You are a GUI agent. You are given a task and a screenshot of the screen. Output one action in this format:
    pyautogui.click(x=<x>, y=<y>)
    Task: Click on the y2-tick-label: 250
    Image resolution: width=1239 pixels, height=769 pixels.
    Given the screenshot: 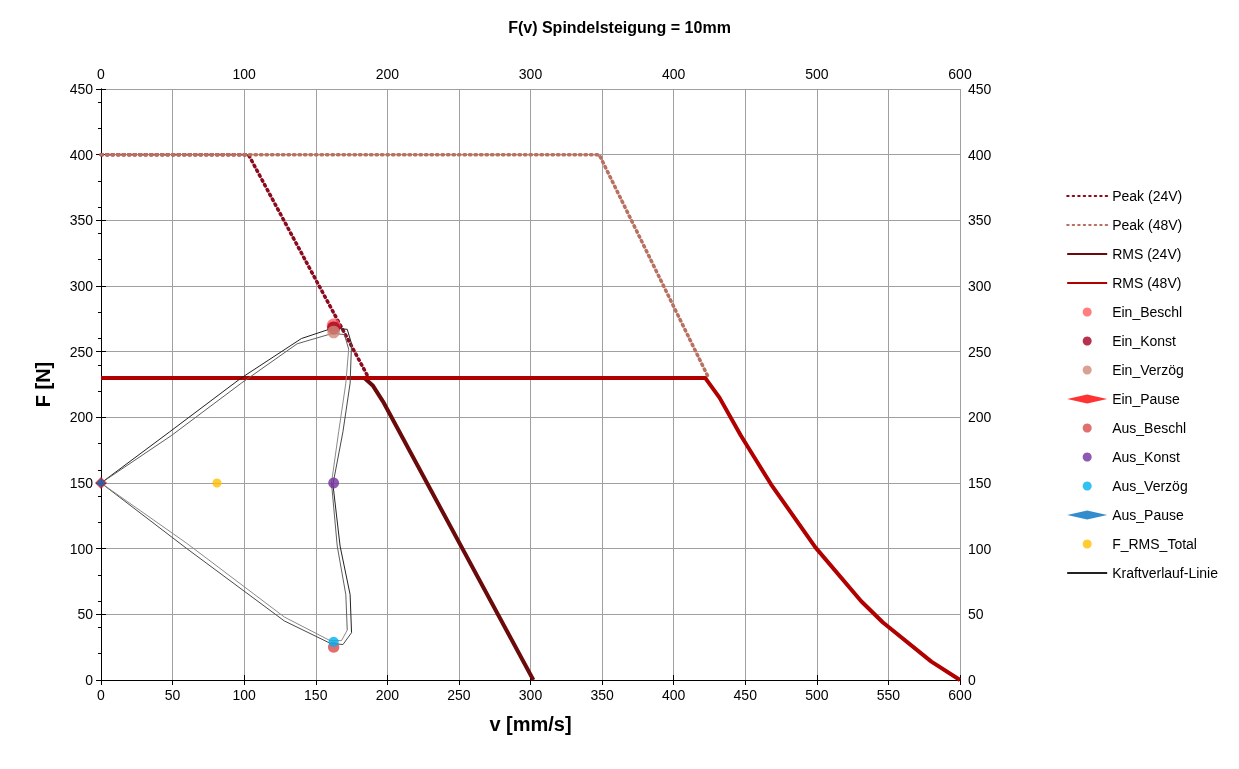 What is the action you would take?
    pyautogui.click(x=980, y=351)
    